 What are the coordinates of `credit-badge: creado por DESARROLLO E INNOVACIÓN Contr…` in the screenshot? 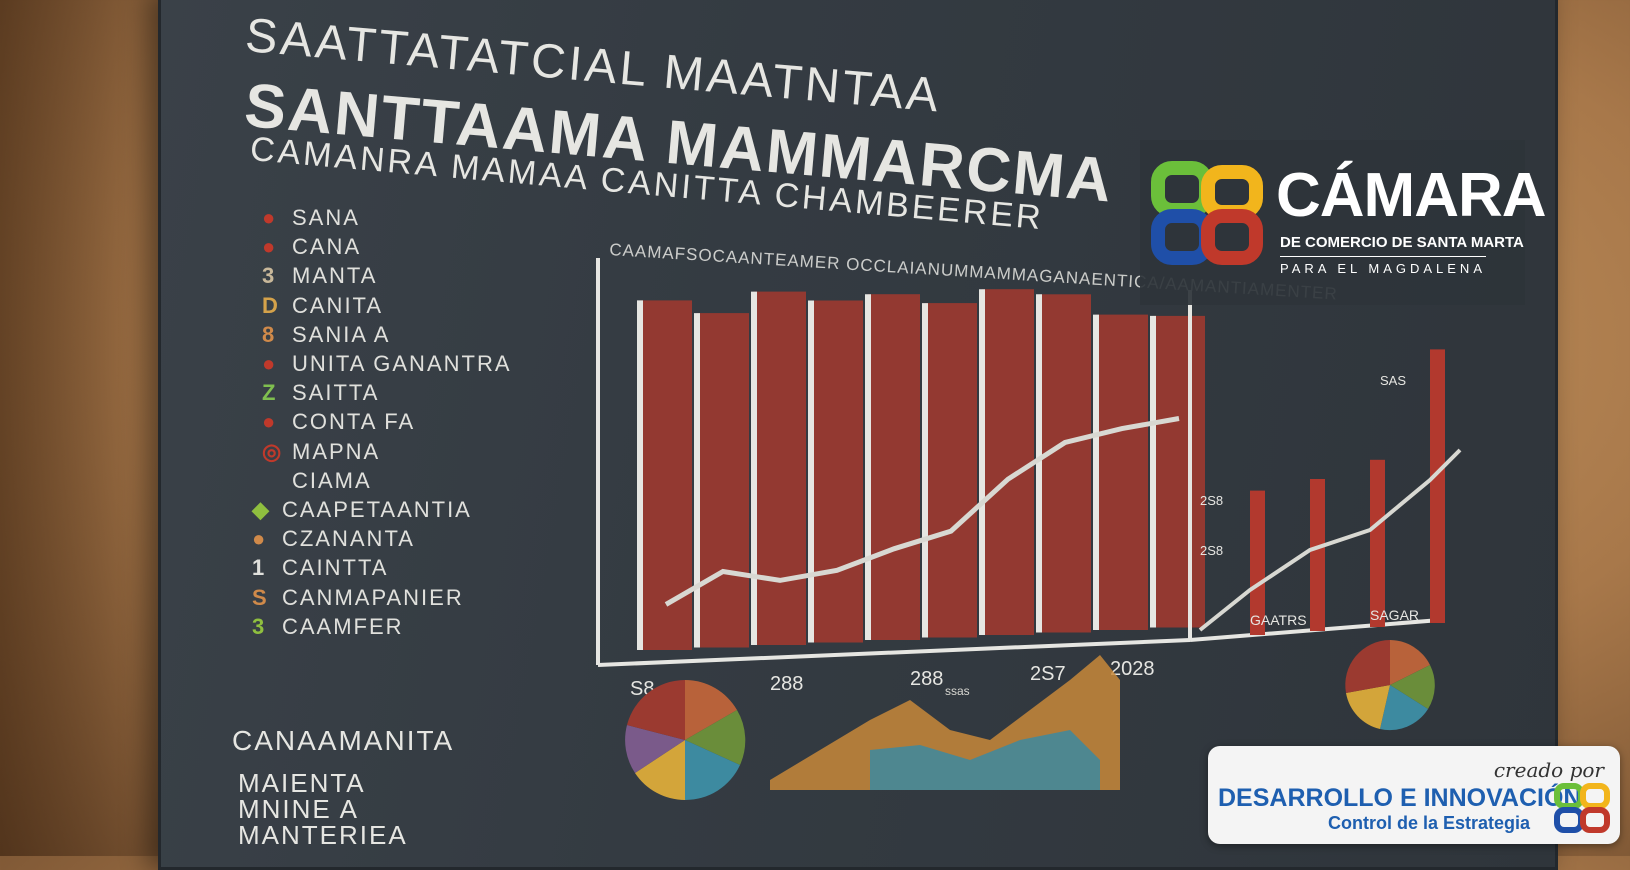 It's located at (1414, 795).